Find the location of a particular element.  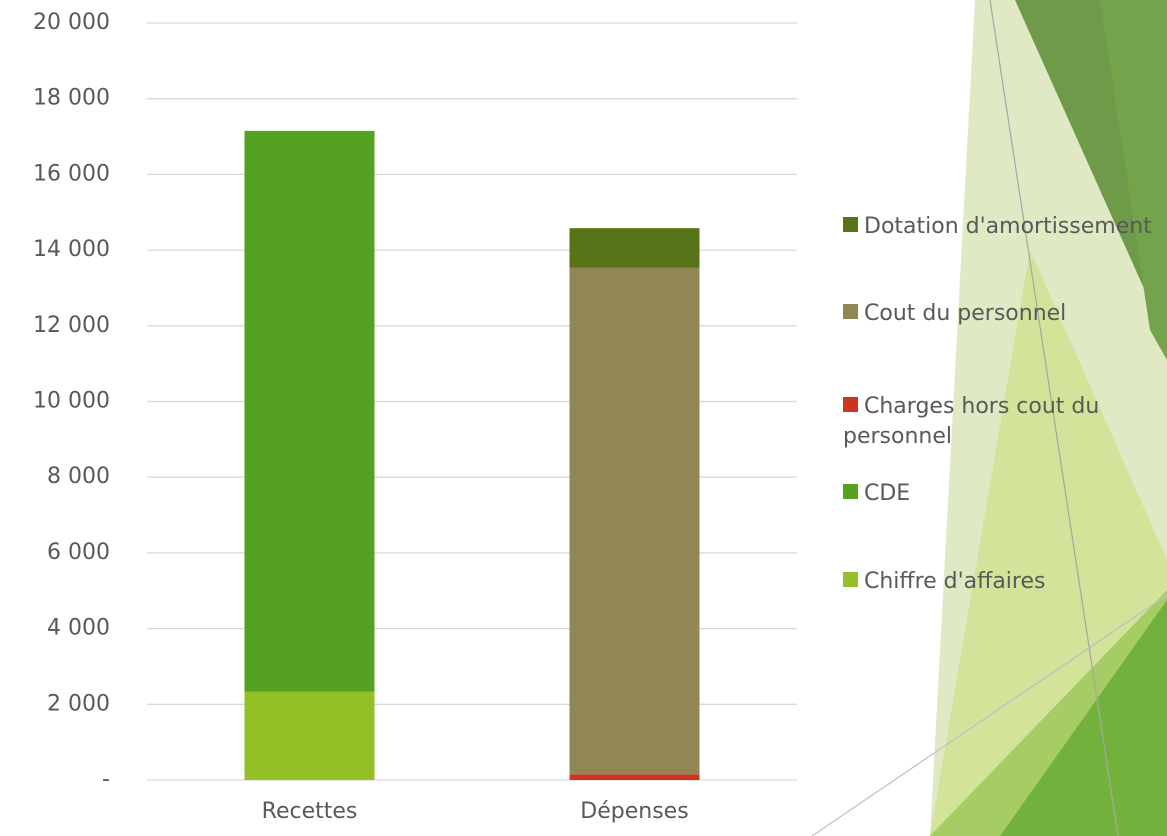

y-tick-label: 6 000 is located at coordinates (78, 552).